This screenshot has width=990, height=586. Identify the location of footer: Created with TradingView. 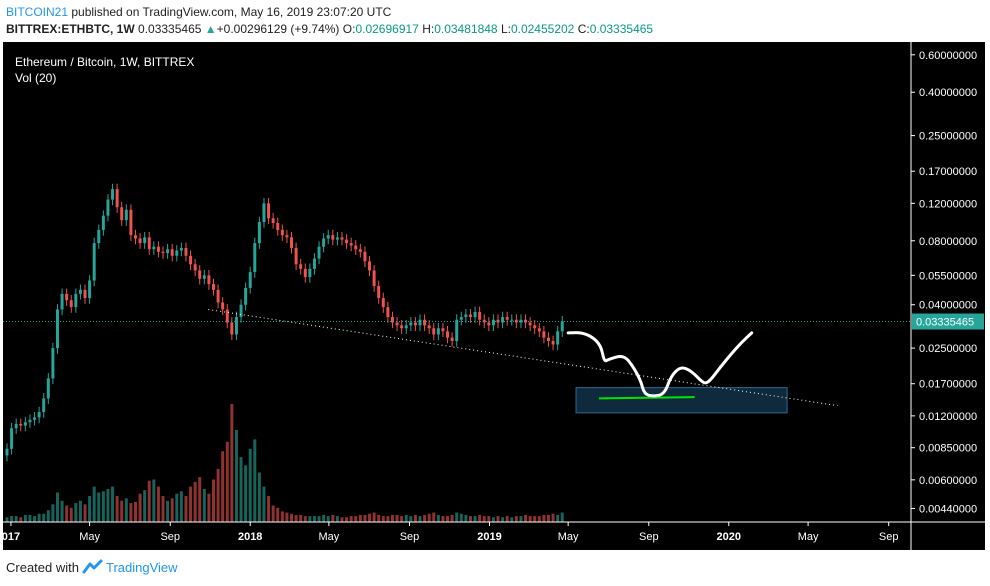
(495, 569).